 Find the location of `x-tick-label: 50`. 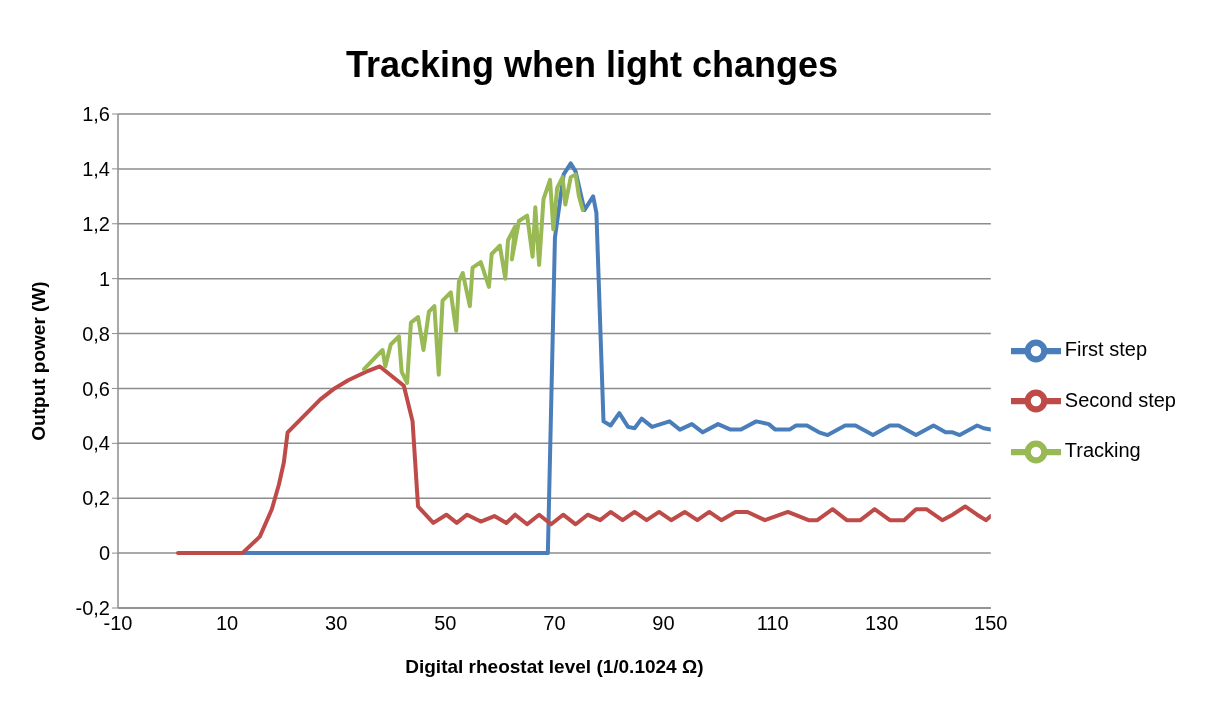

x-tick-label: 50 is located at coordinates (445, 623).